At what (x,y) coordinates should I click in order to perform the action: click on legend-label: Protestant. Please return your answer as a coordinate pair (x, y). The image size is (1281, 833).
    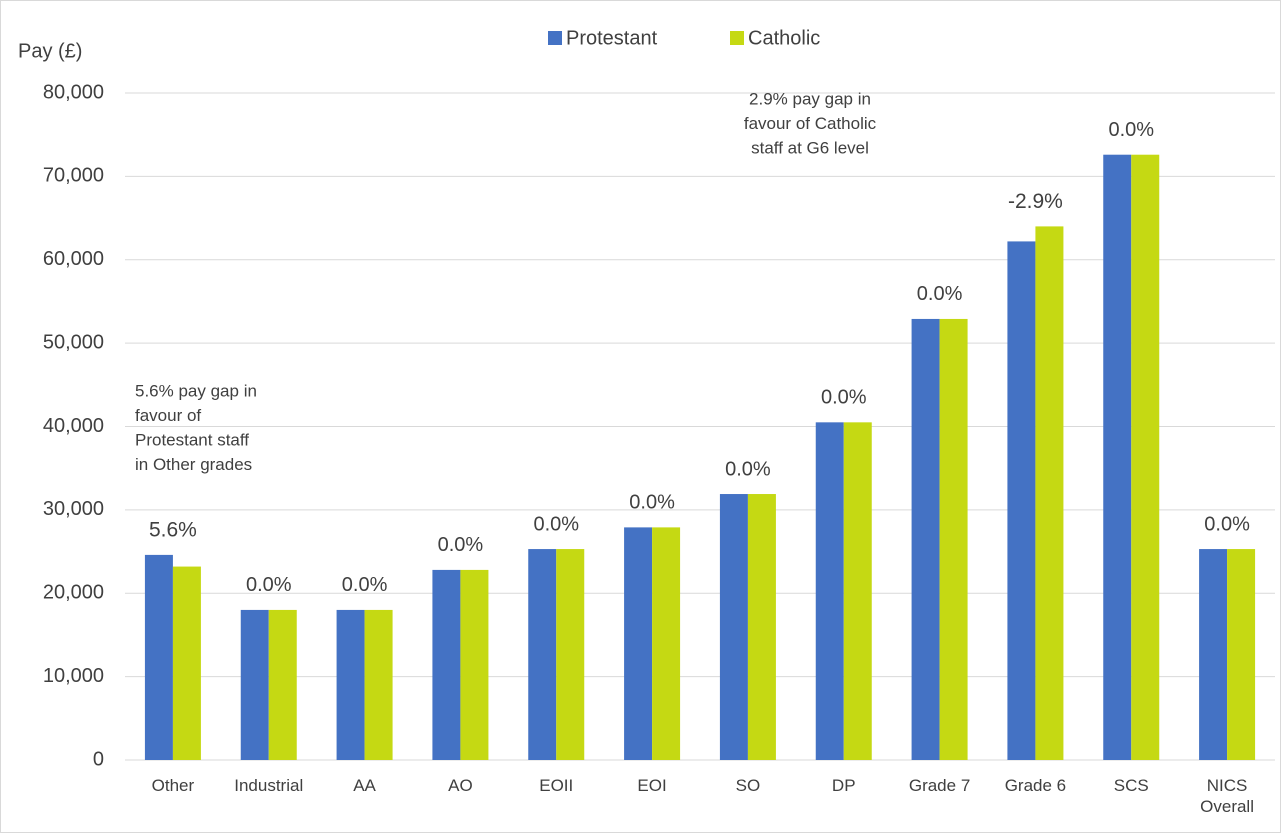
    Looking at the image, I should click on (612, 38).